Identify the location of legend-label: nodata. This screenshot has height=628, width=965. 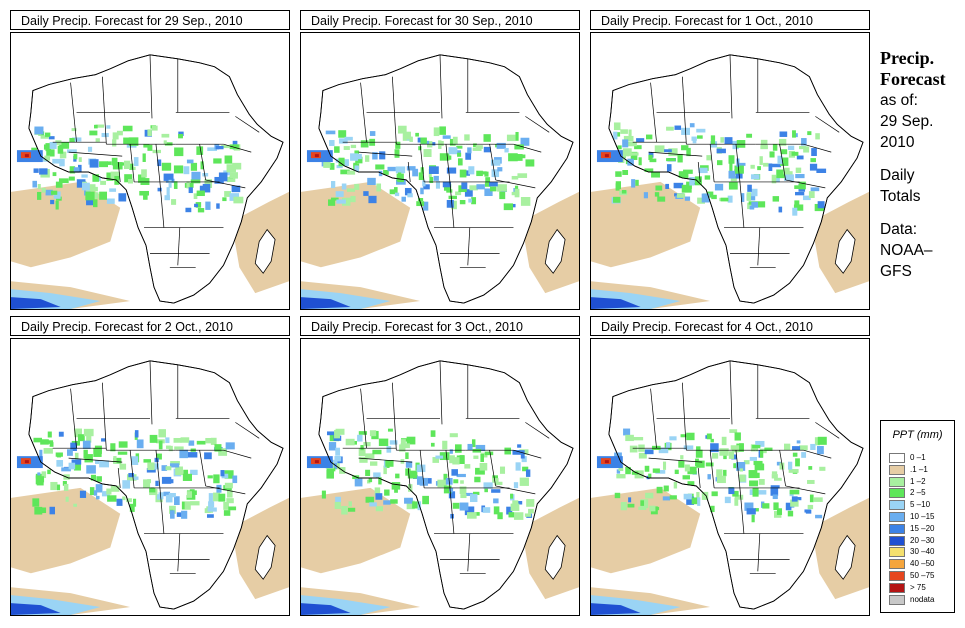
(922, 599).